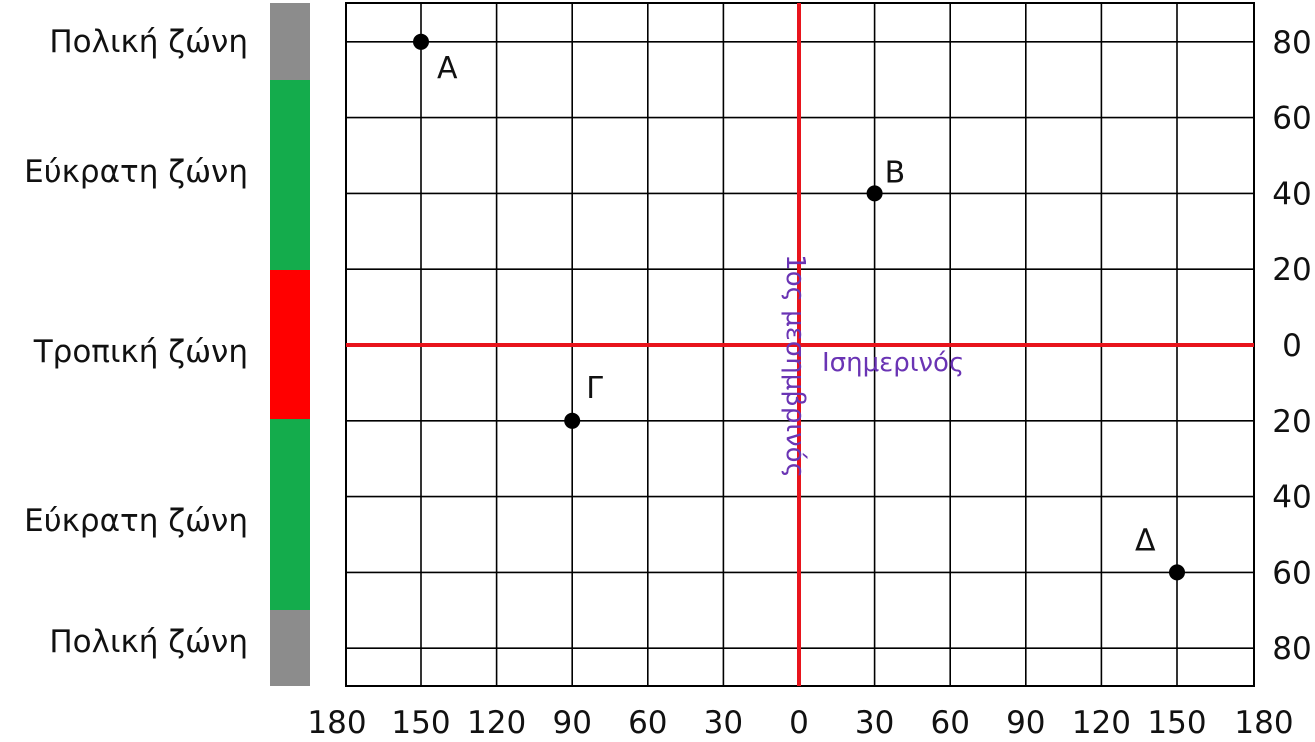 The height and width of the screenshot is (742, 1315). Describe the element at coordinates (136, 521) in the screenshot. I see `zone-label-4: Εύκρατη ζώνη` at that location.